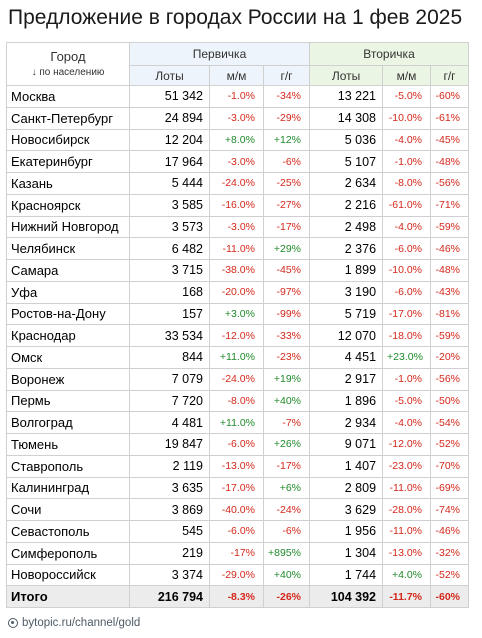 This screenshot has height=638, width=482. Describe the element at coordinates (450, 227) in the screenshot. I see `cell-secondary-yoy: -59%` at that location.